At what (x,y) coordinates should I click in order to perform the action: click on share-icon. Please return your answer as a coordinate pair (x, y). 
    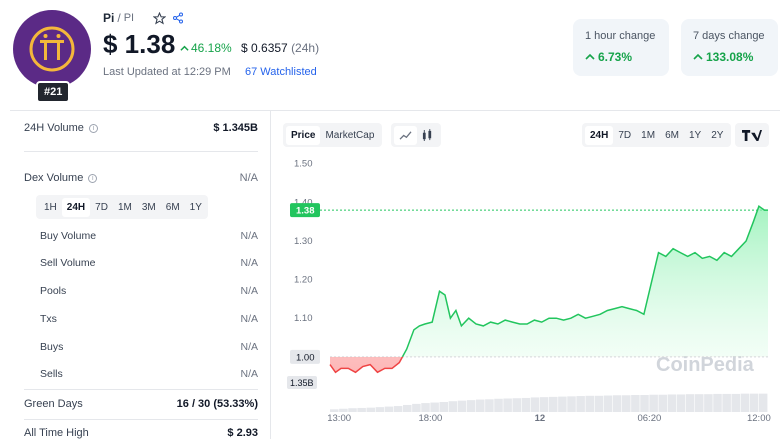
    Looking at the image, I should click on (178, 18).